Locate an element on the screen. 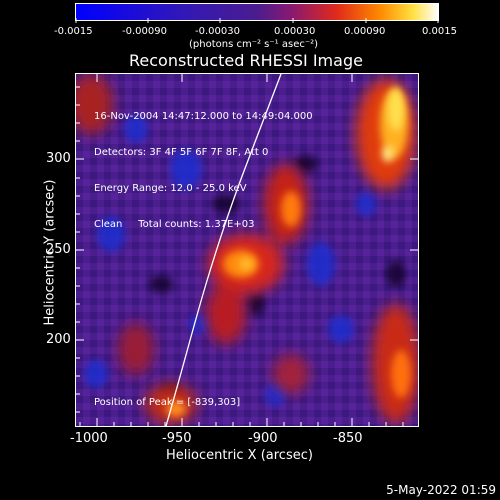 This screenshot has width=500, height=500. info-detectors: Detectors: 3F 4F 5F 6F 7F 8F, Att 0 is located at coordinates (181, 152).